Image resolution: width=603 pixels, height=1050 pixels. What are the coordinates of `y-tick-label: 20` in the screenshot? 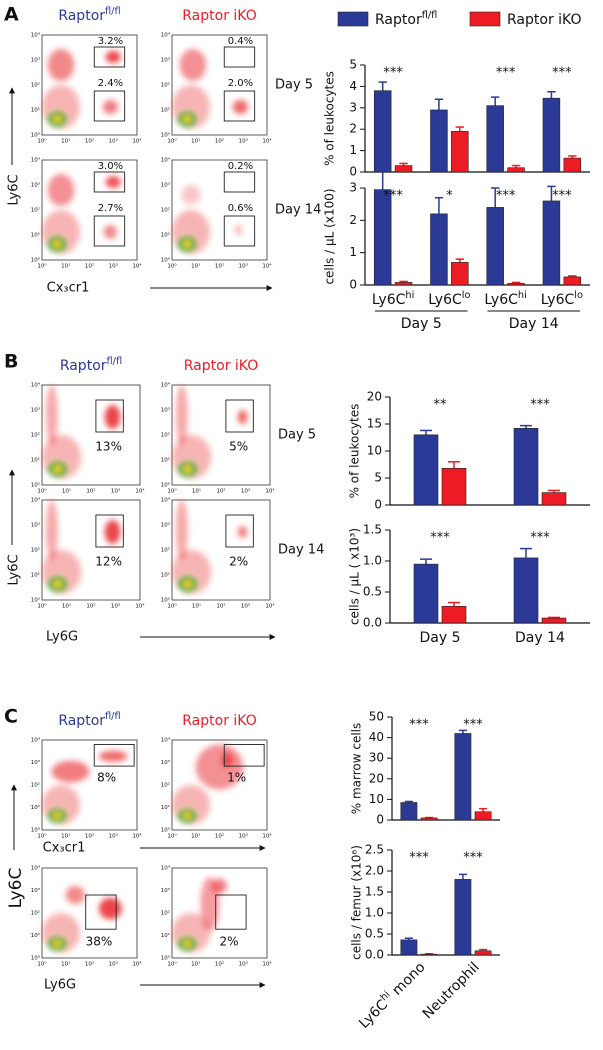 It's located at (376, 778).